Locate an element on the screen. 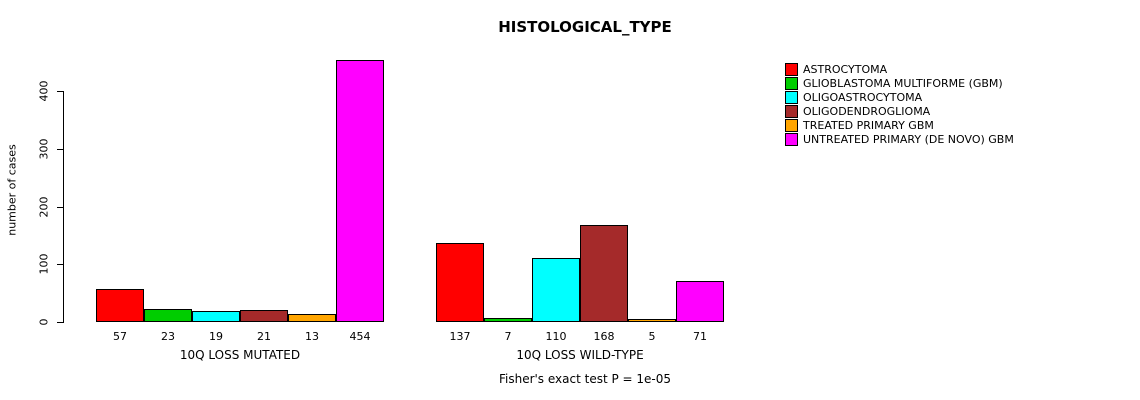 This screenshot has height=400, width=1140. group-label: 10Q LOSS WILD-TYPE is located at coordinates (580, 355).